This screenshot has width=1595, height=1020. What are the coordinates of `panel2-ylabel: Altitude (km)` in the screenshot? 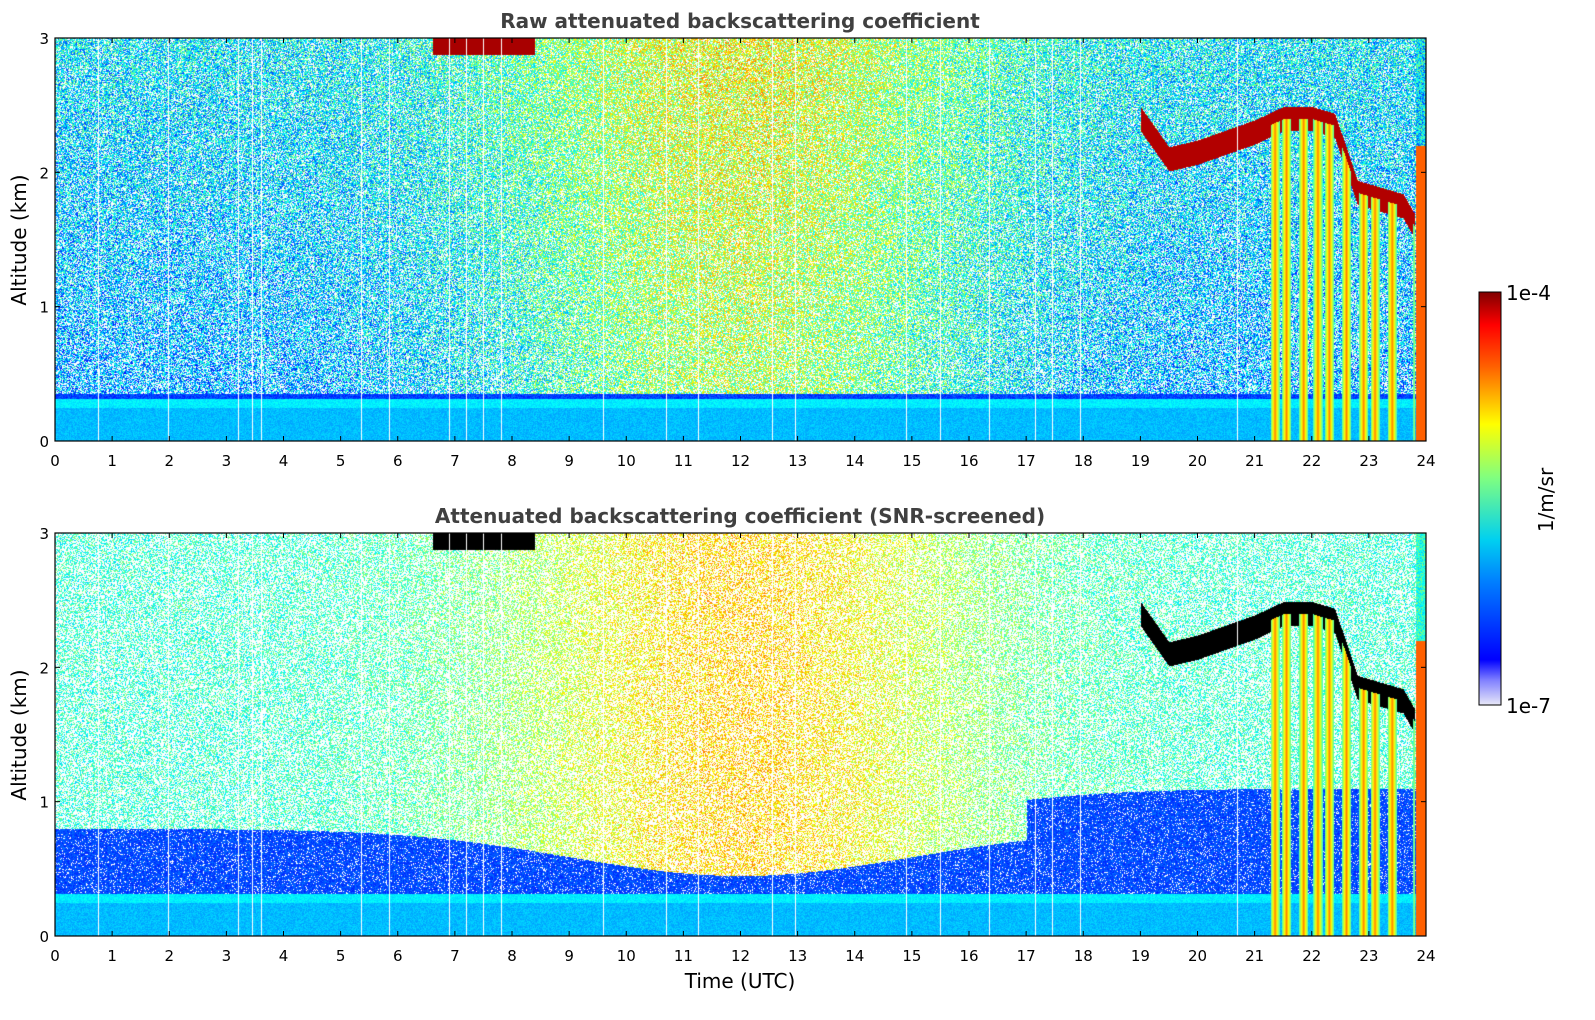 It's located at (19, 734).